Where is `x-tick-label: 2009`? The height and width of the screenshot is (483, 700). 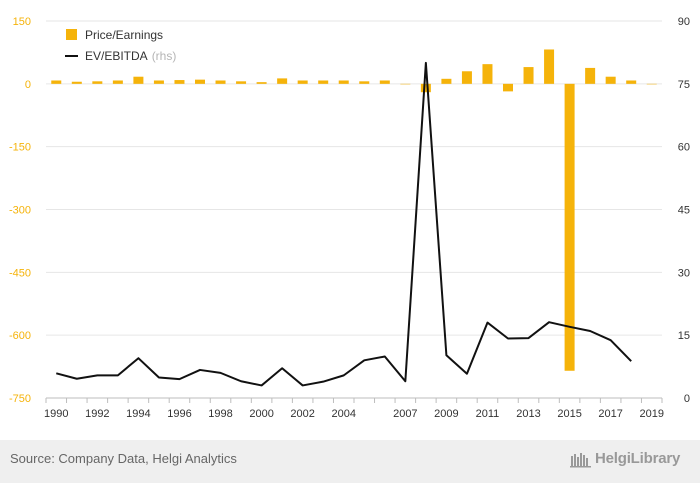
x-tick-label: 2009 is located at coordinates (446, 414).